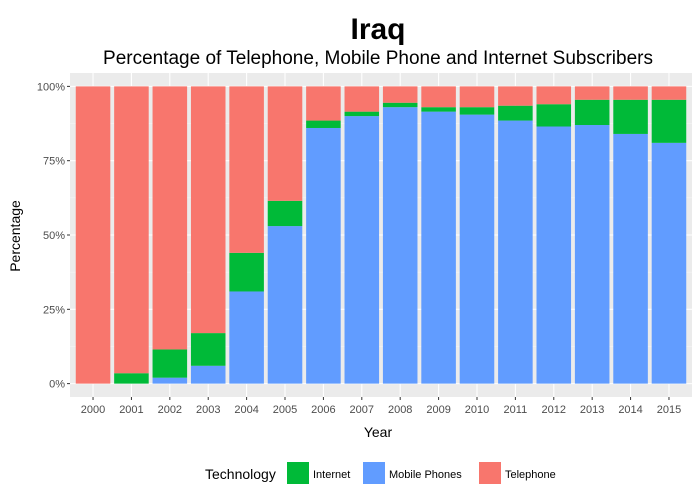  I want to click on bar-telephone-2009, so click(438, 97).